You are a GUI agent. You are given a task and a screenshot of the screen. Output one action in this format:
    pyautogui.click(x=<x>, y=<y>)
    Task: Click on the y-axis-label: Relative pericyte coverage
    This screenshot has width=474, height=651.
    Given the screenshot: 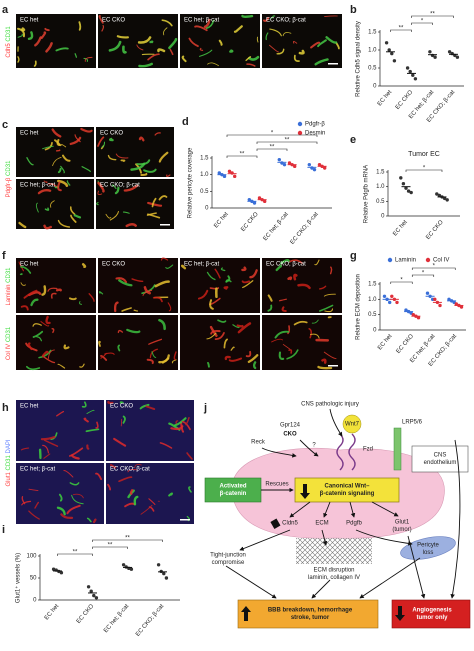 What is the action you would take?
    pyautogui.click(x=191, y=182)
    